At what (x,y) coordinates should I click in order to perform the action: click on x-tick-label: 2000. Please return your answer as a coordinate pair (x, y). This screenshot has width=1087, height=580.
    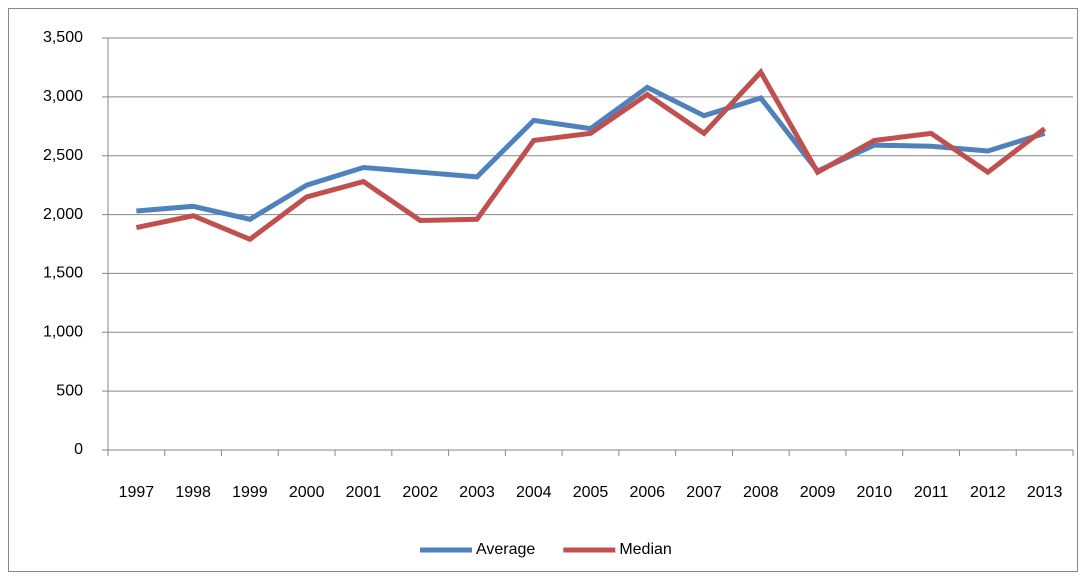
    Looking at the image, I should click on (307, 492).